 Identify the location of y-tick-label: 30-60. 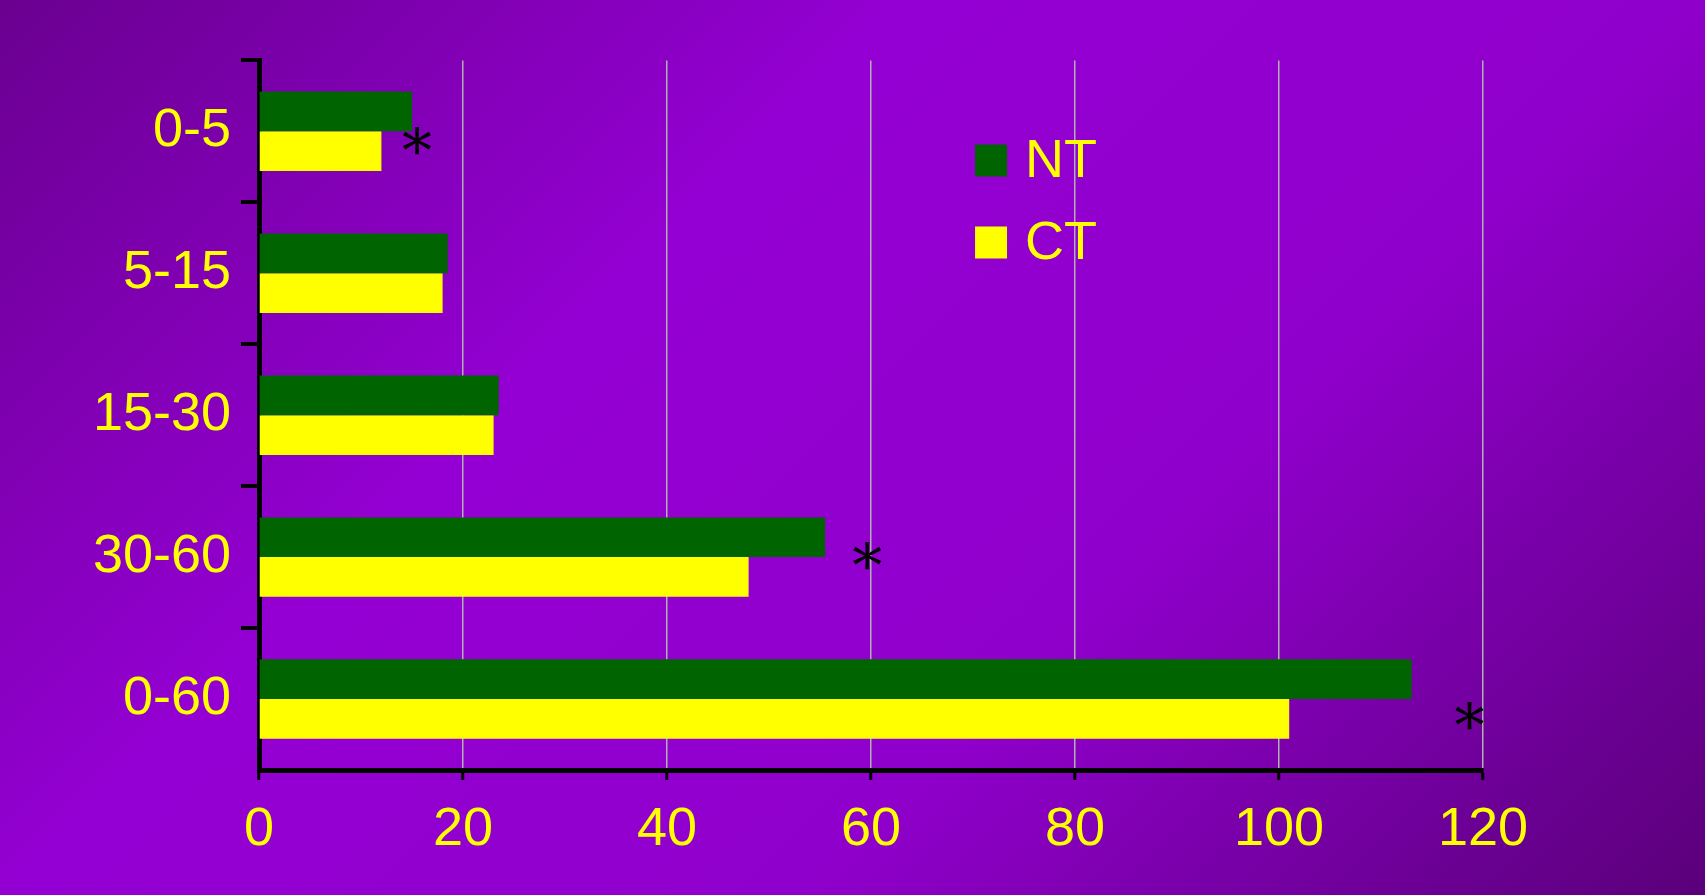
(161, 553).